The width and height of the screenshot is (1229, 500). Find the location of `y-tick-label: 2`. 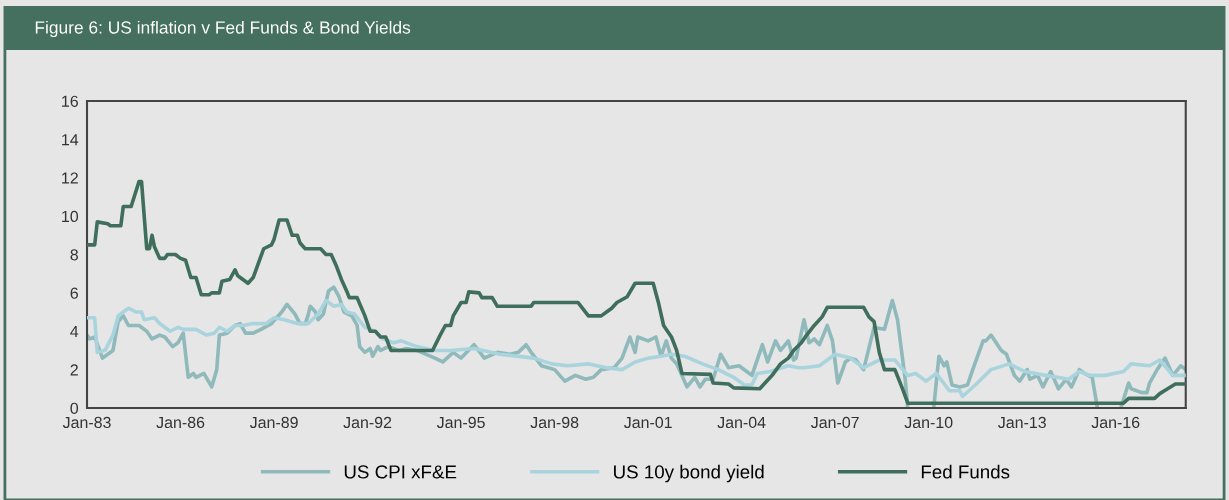

y-tick-label: 2 is located at coordinates (74, 370).